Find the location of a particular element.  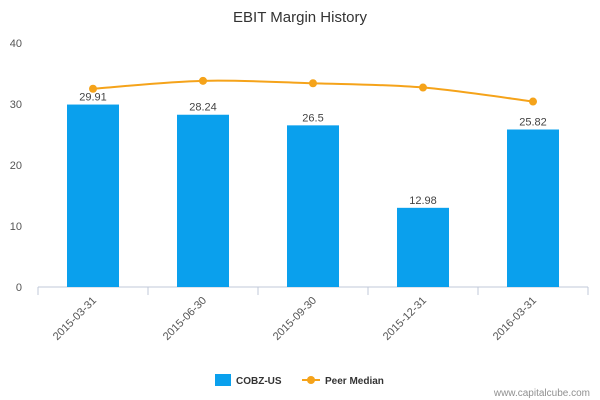

legend-label: COBZ-US is located at coordinates (259, 381).